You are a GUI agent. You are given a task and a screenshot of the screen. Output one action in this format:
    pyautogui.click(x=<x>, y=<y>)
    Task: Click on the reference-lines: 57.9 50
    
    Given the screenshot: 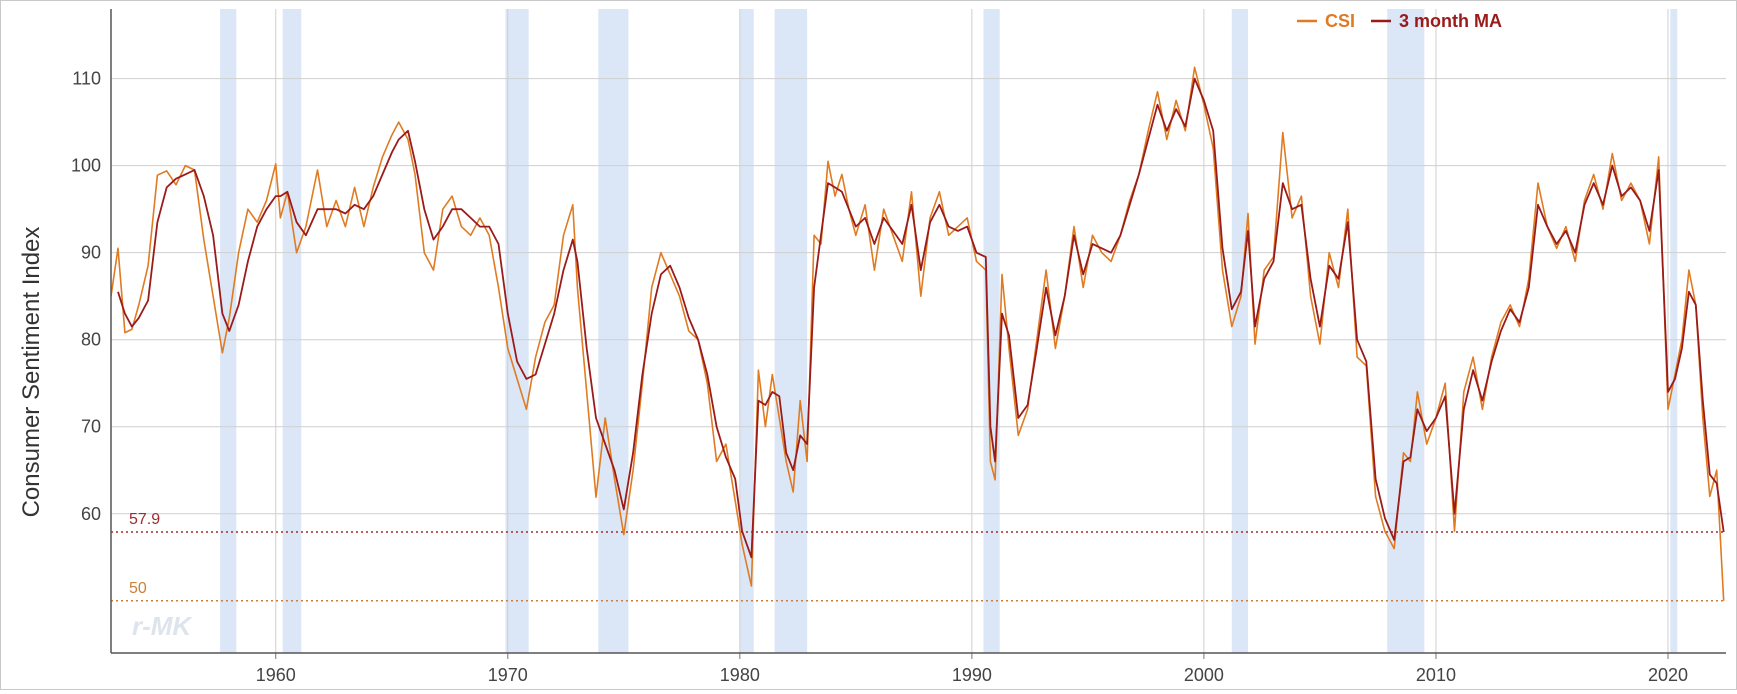 What is the action you would take?
    pyautogui.click(x=918, y=556)
    